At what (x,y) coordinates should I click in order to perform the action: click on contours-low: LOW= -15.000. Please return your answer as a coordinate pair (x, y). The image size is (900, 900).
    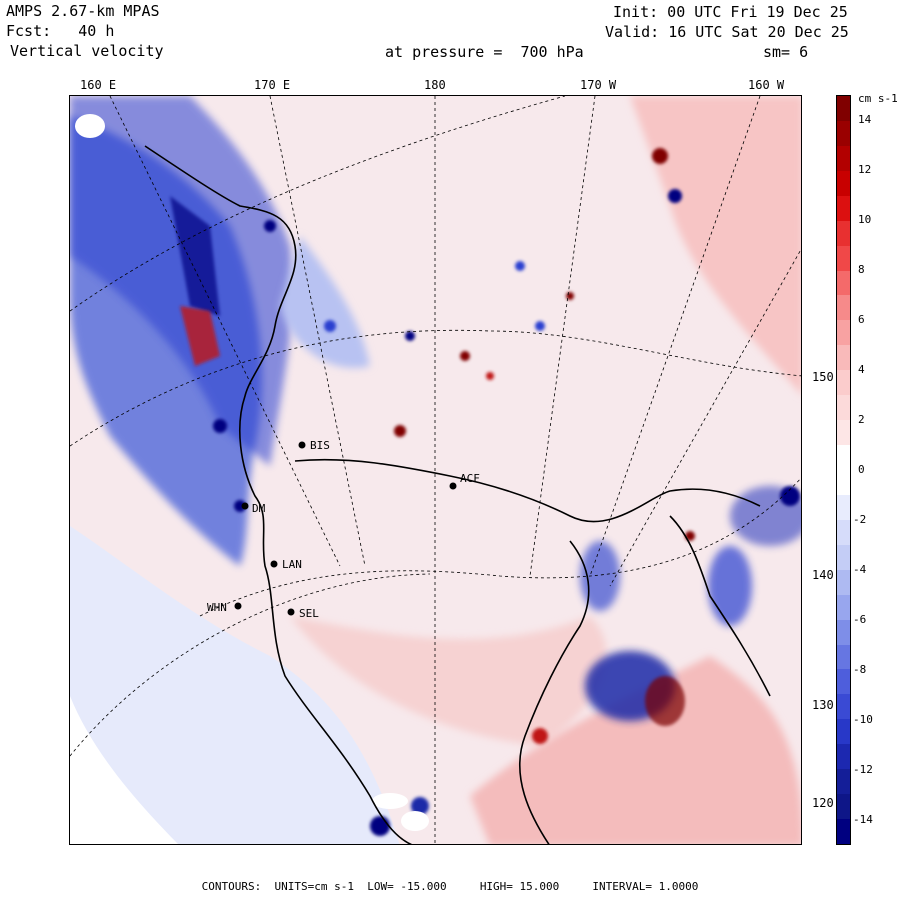
    Looking at the image, I should click on (407, 886).